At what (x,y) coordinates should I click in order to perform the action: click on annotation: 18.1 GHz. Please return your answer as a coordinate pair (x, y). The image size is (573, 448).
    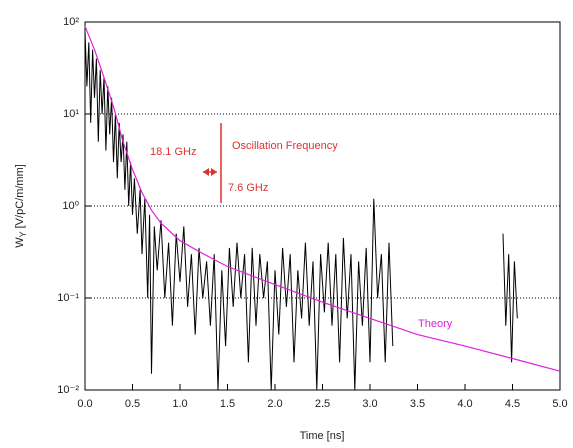
    Looking at the image, I should click on (173, 152).